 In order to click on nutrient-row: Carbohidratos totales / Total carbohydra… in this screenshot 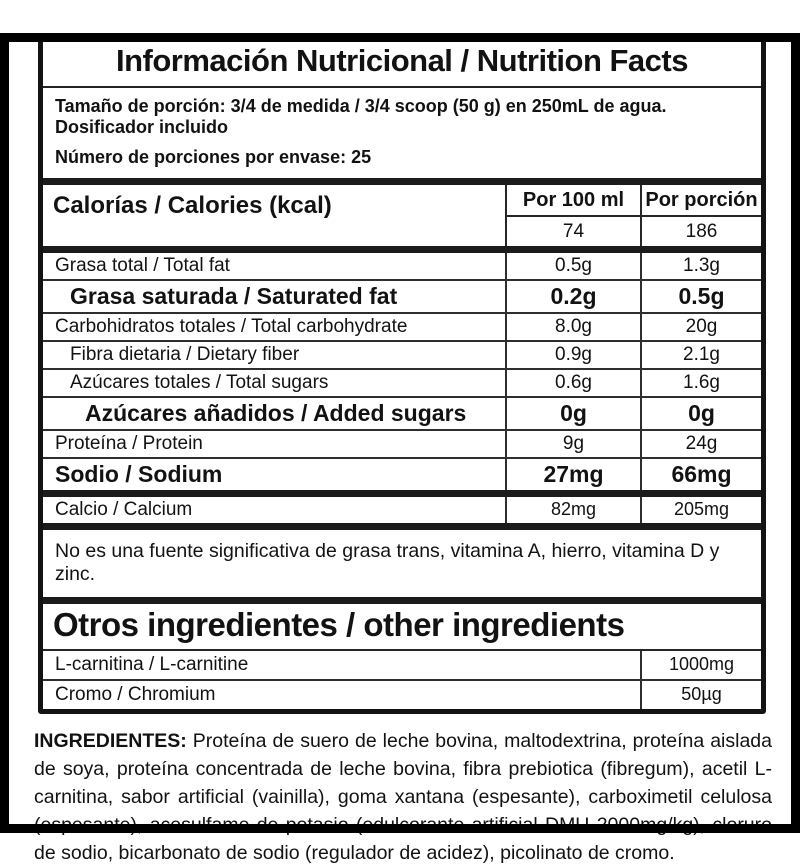, I will do `click(402, 325)`.